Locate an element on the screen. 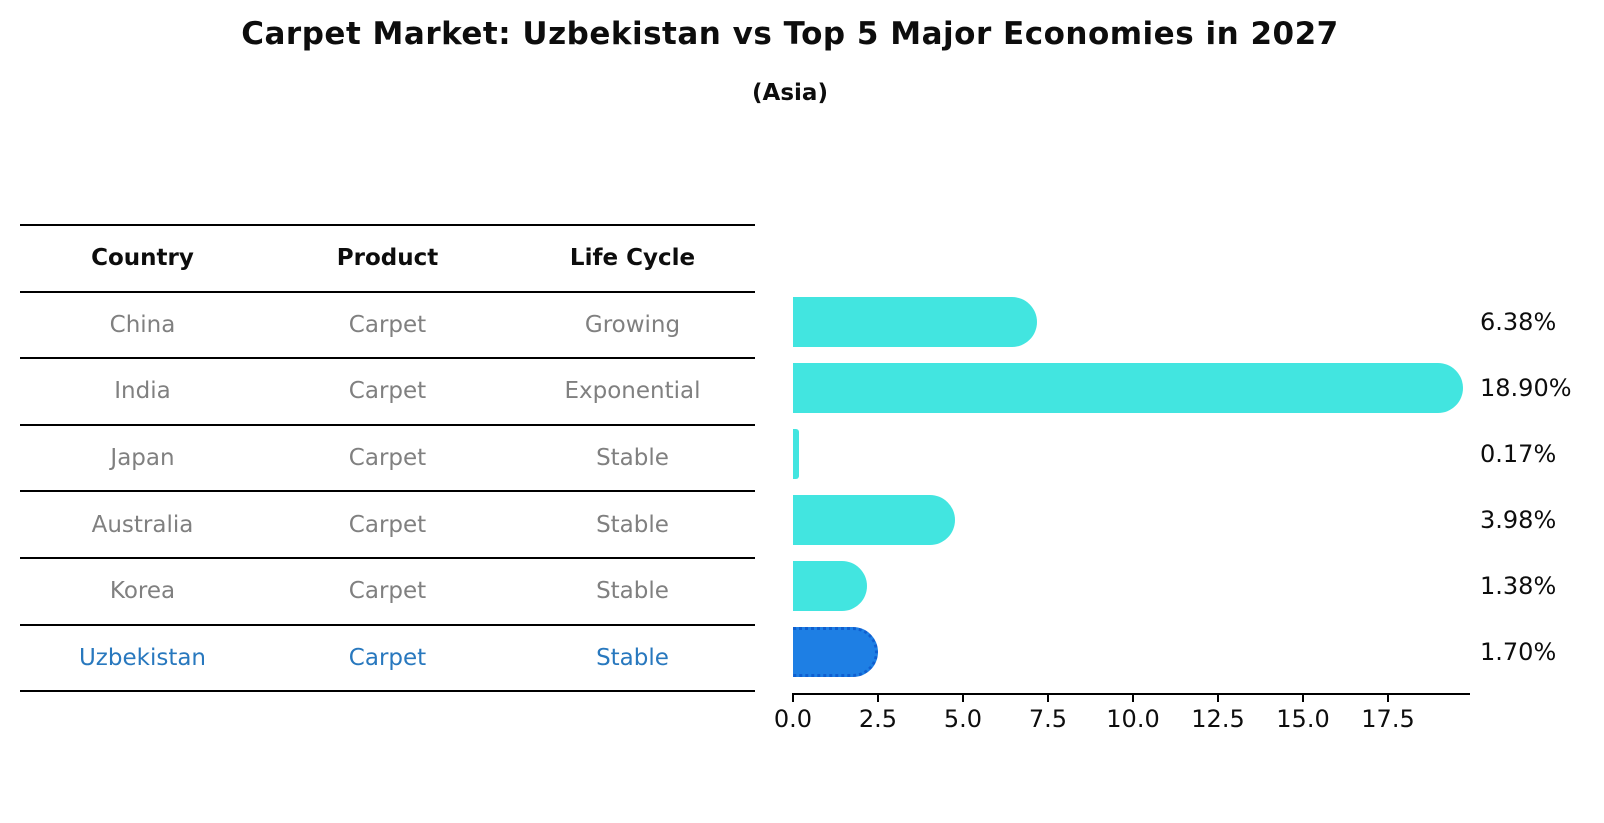 The image size is (1604, 823). table-cell-country: Japan is located at coordinates (142, 458).